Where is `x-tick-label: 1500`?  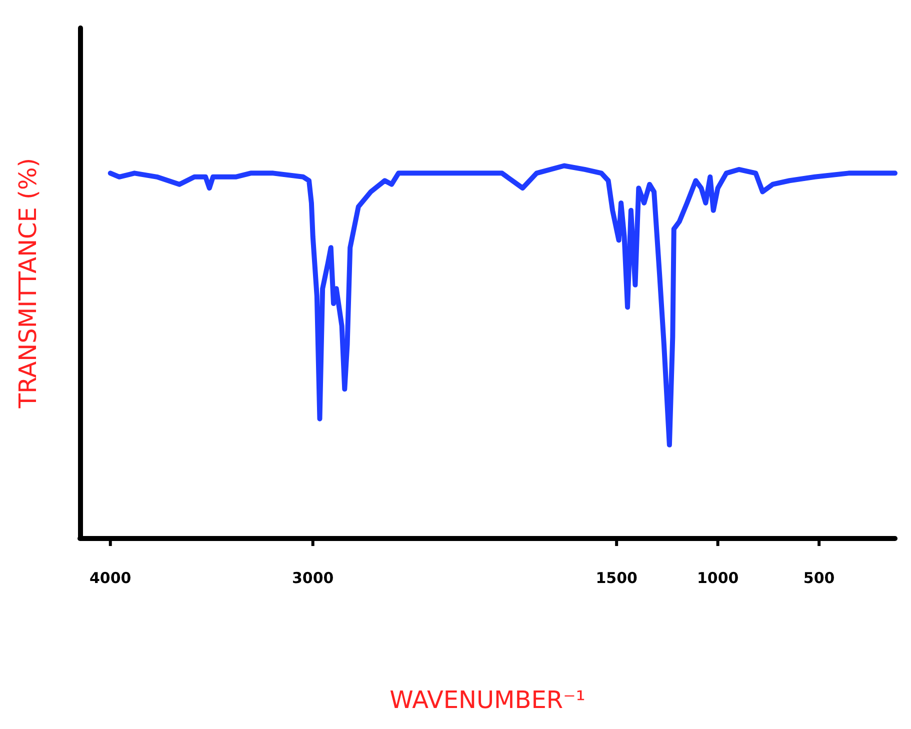 x-tick-label: 1500 is located at coordinates (617, 578).